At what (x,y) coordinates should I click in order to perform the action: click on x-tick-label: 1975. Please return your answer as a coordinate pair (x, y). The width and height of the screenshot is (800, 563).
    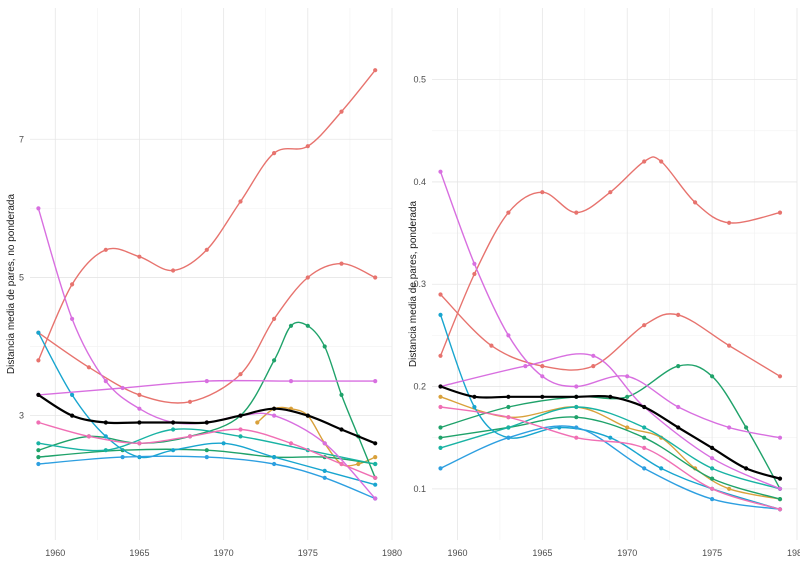
    Looking at the image, I should click on (308, 553).